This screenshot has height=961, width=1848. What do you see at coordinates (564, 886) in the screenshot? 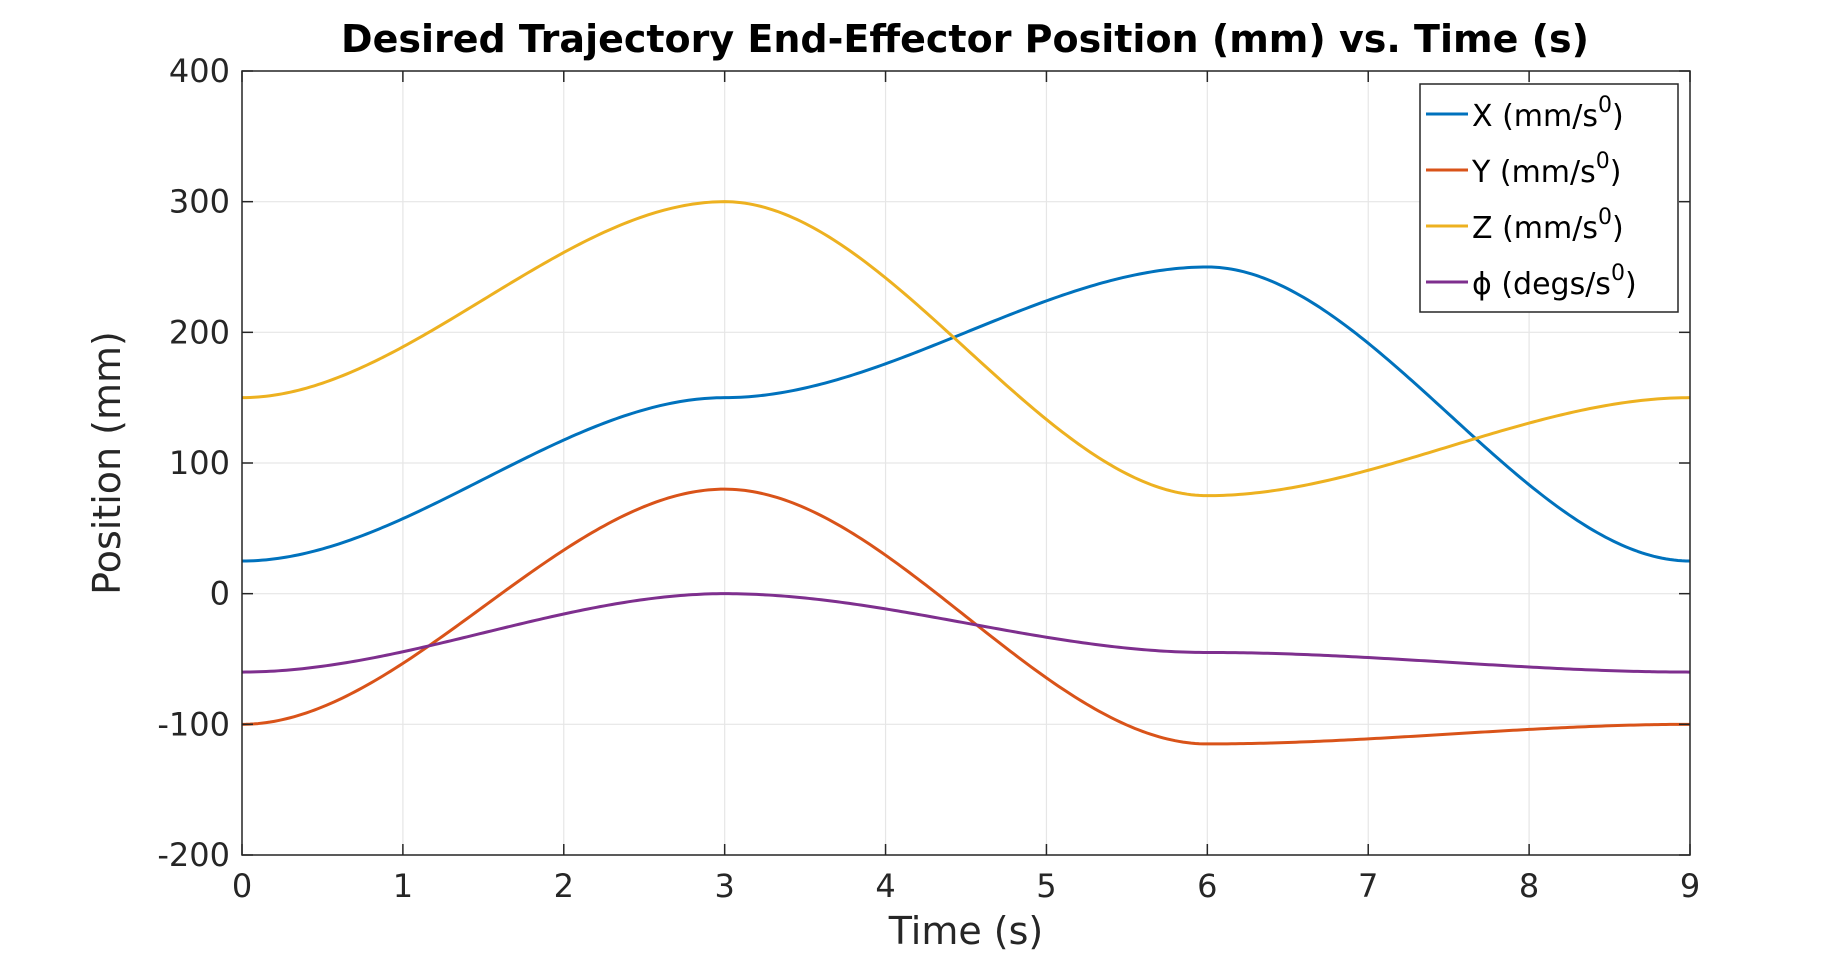
I see `x-tick-label: 2` at bounding box center [564, 886].